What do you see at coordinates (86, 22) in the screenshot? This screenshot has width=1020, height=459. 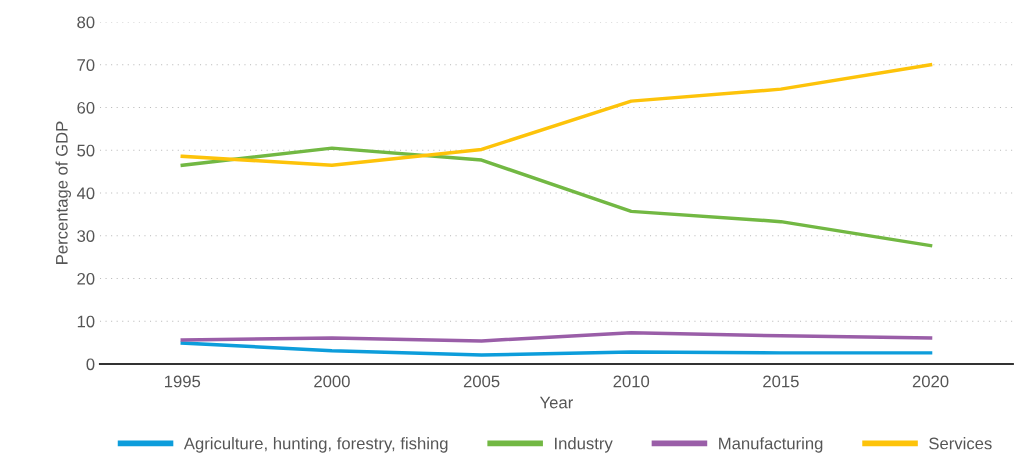 I see `y-tick-label: 80` at bounding box center [86, 22].